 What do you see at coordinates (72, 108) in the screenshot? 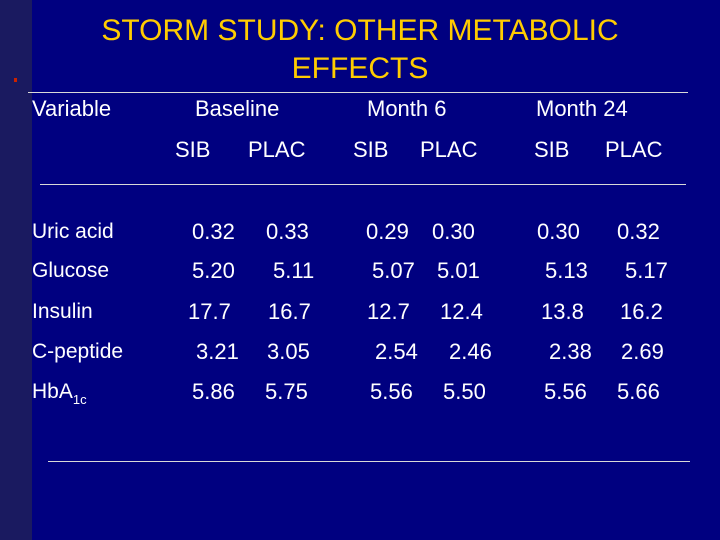
I see `header-variable: Variable` at bounding box center [72, 108].